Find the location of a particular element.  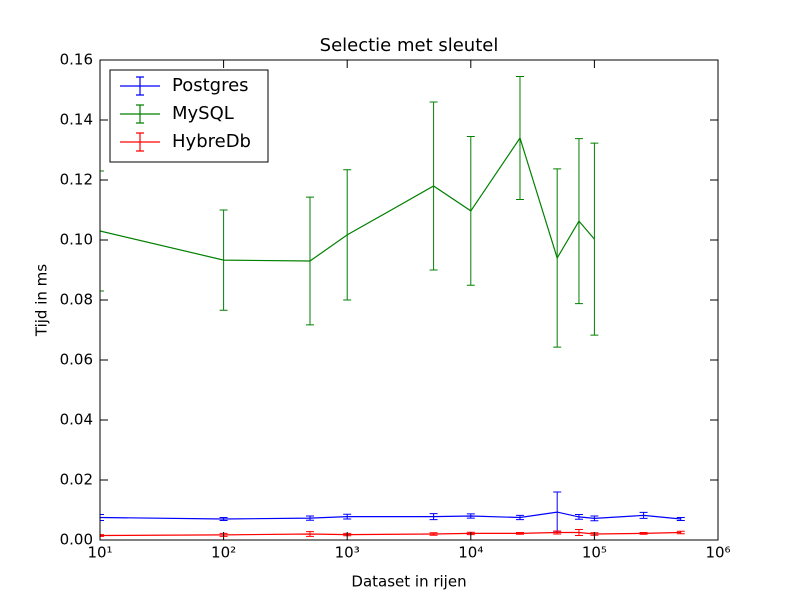

x-tick-label: 10⁵ is located at coordinates (594, 553).